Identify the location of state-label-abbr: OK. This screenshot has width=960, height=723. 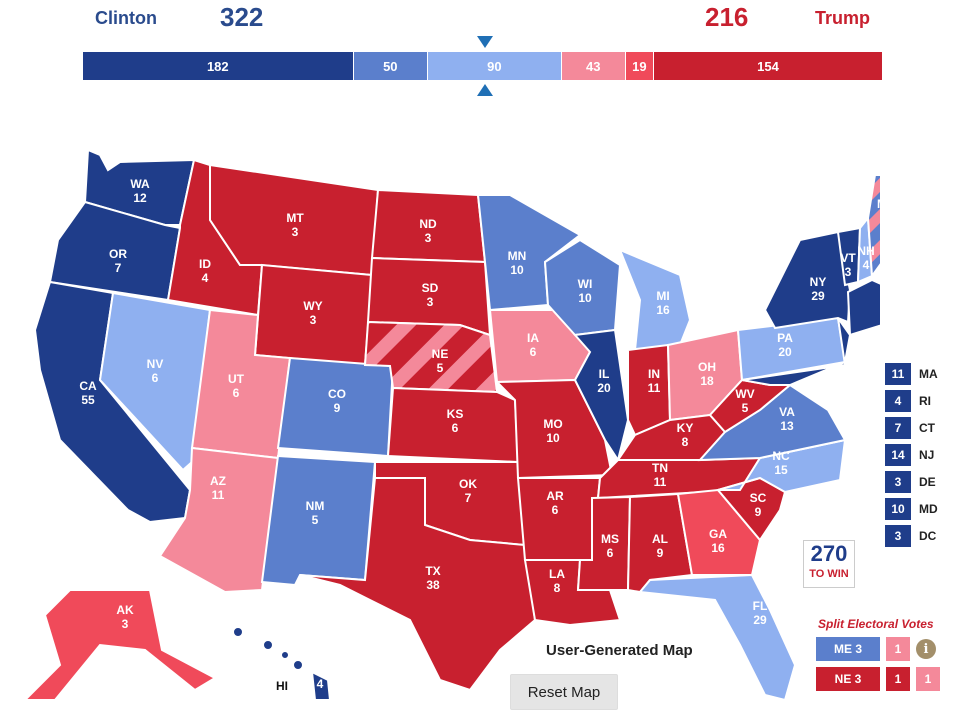
(468, 484).